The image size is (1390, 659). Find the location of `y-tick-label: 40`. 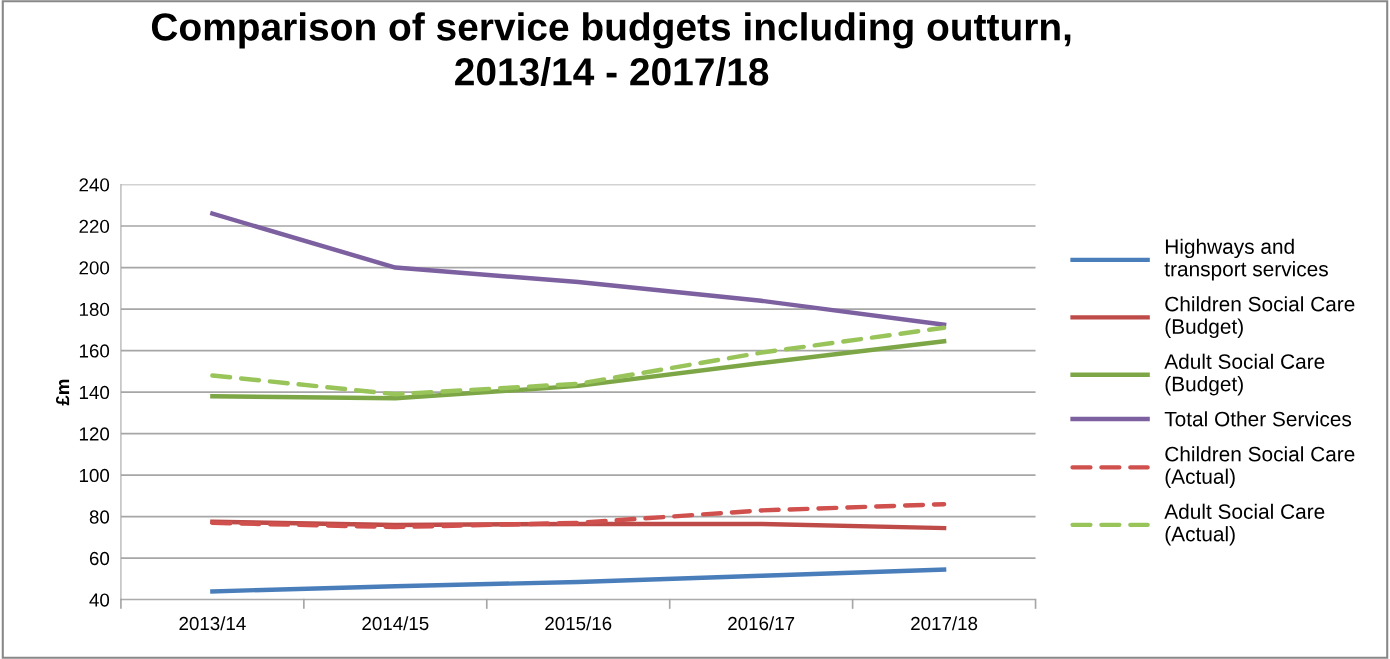

y-tick-label: 40 is located at coordinates (99, 600).